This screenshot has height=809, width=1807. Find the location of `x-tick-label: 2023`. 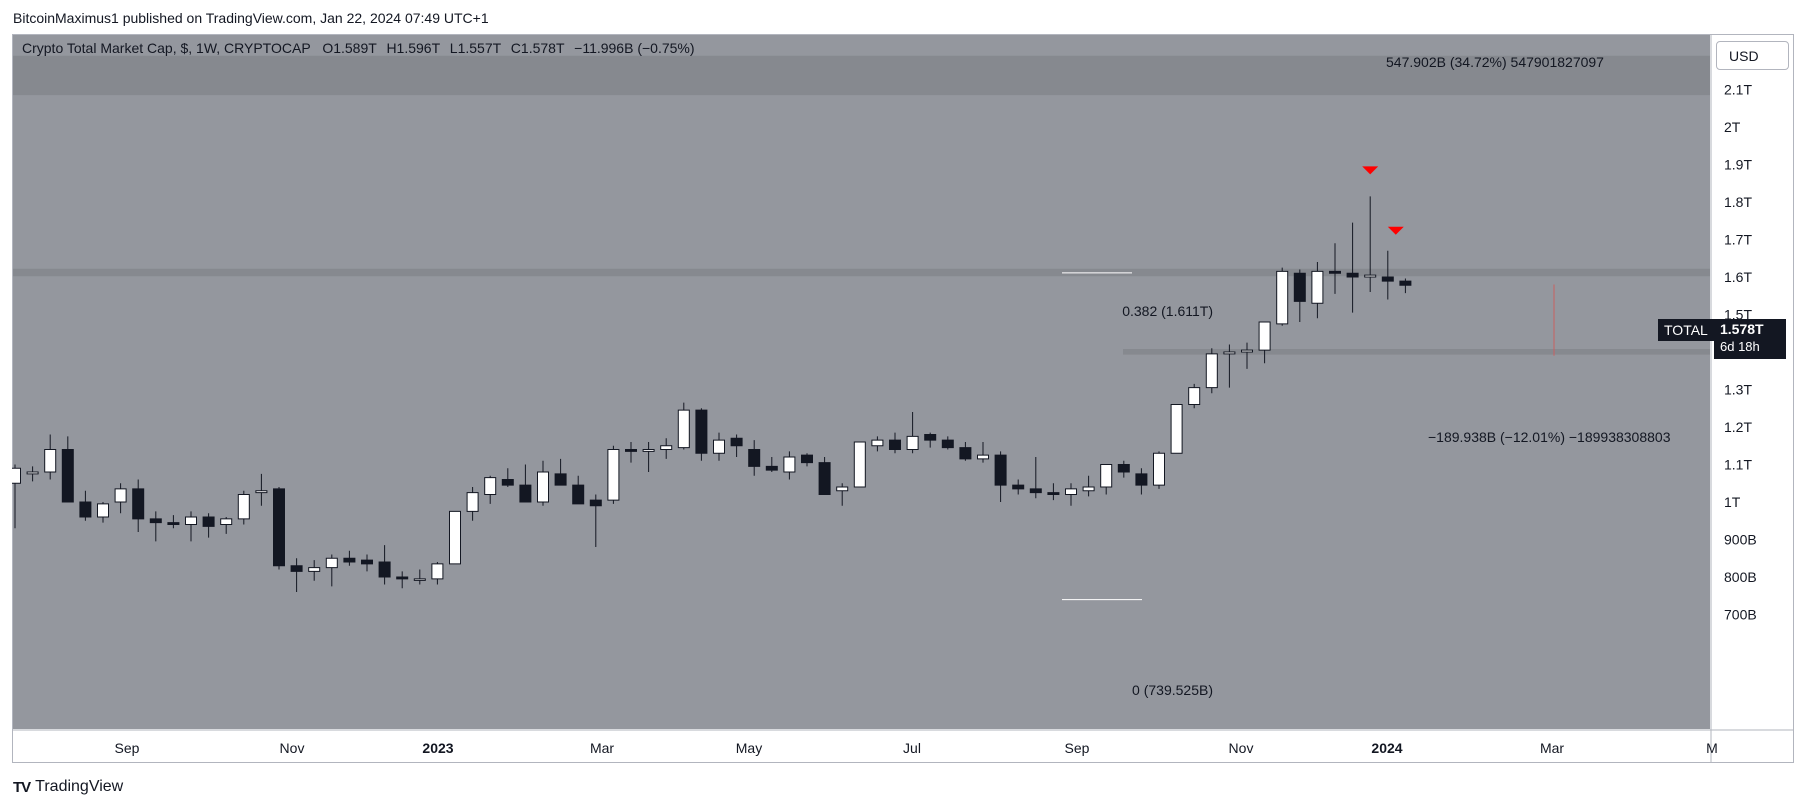

x-tick-label: 2023 is located at coordinates (437, 748).